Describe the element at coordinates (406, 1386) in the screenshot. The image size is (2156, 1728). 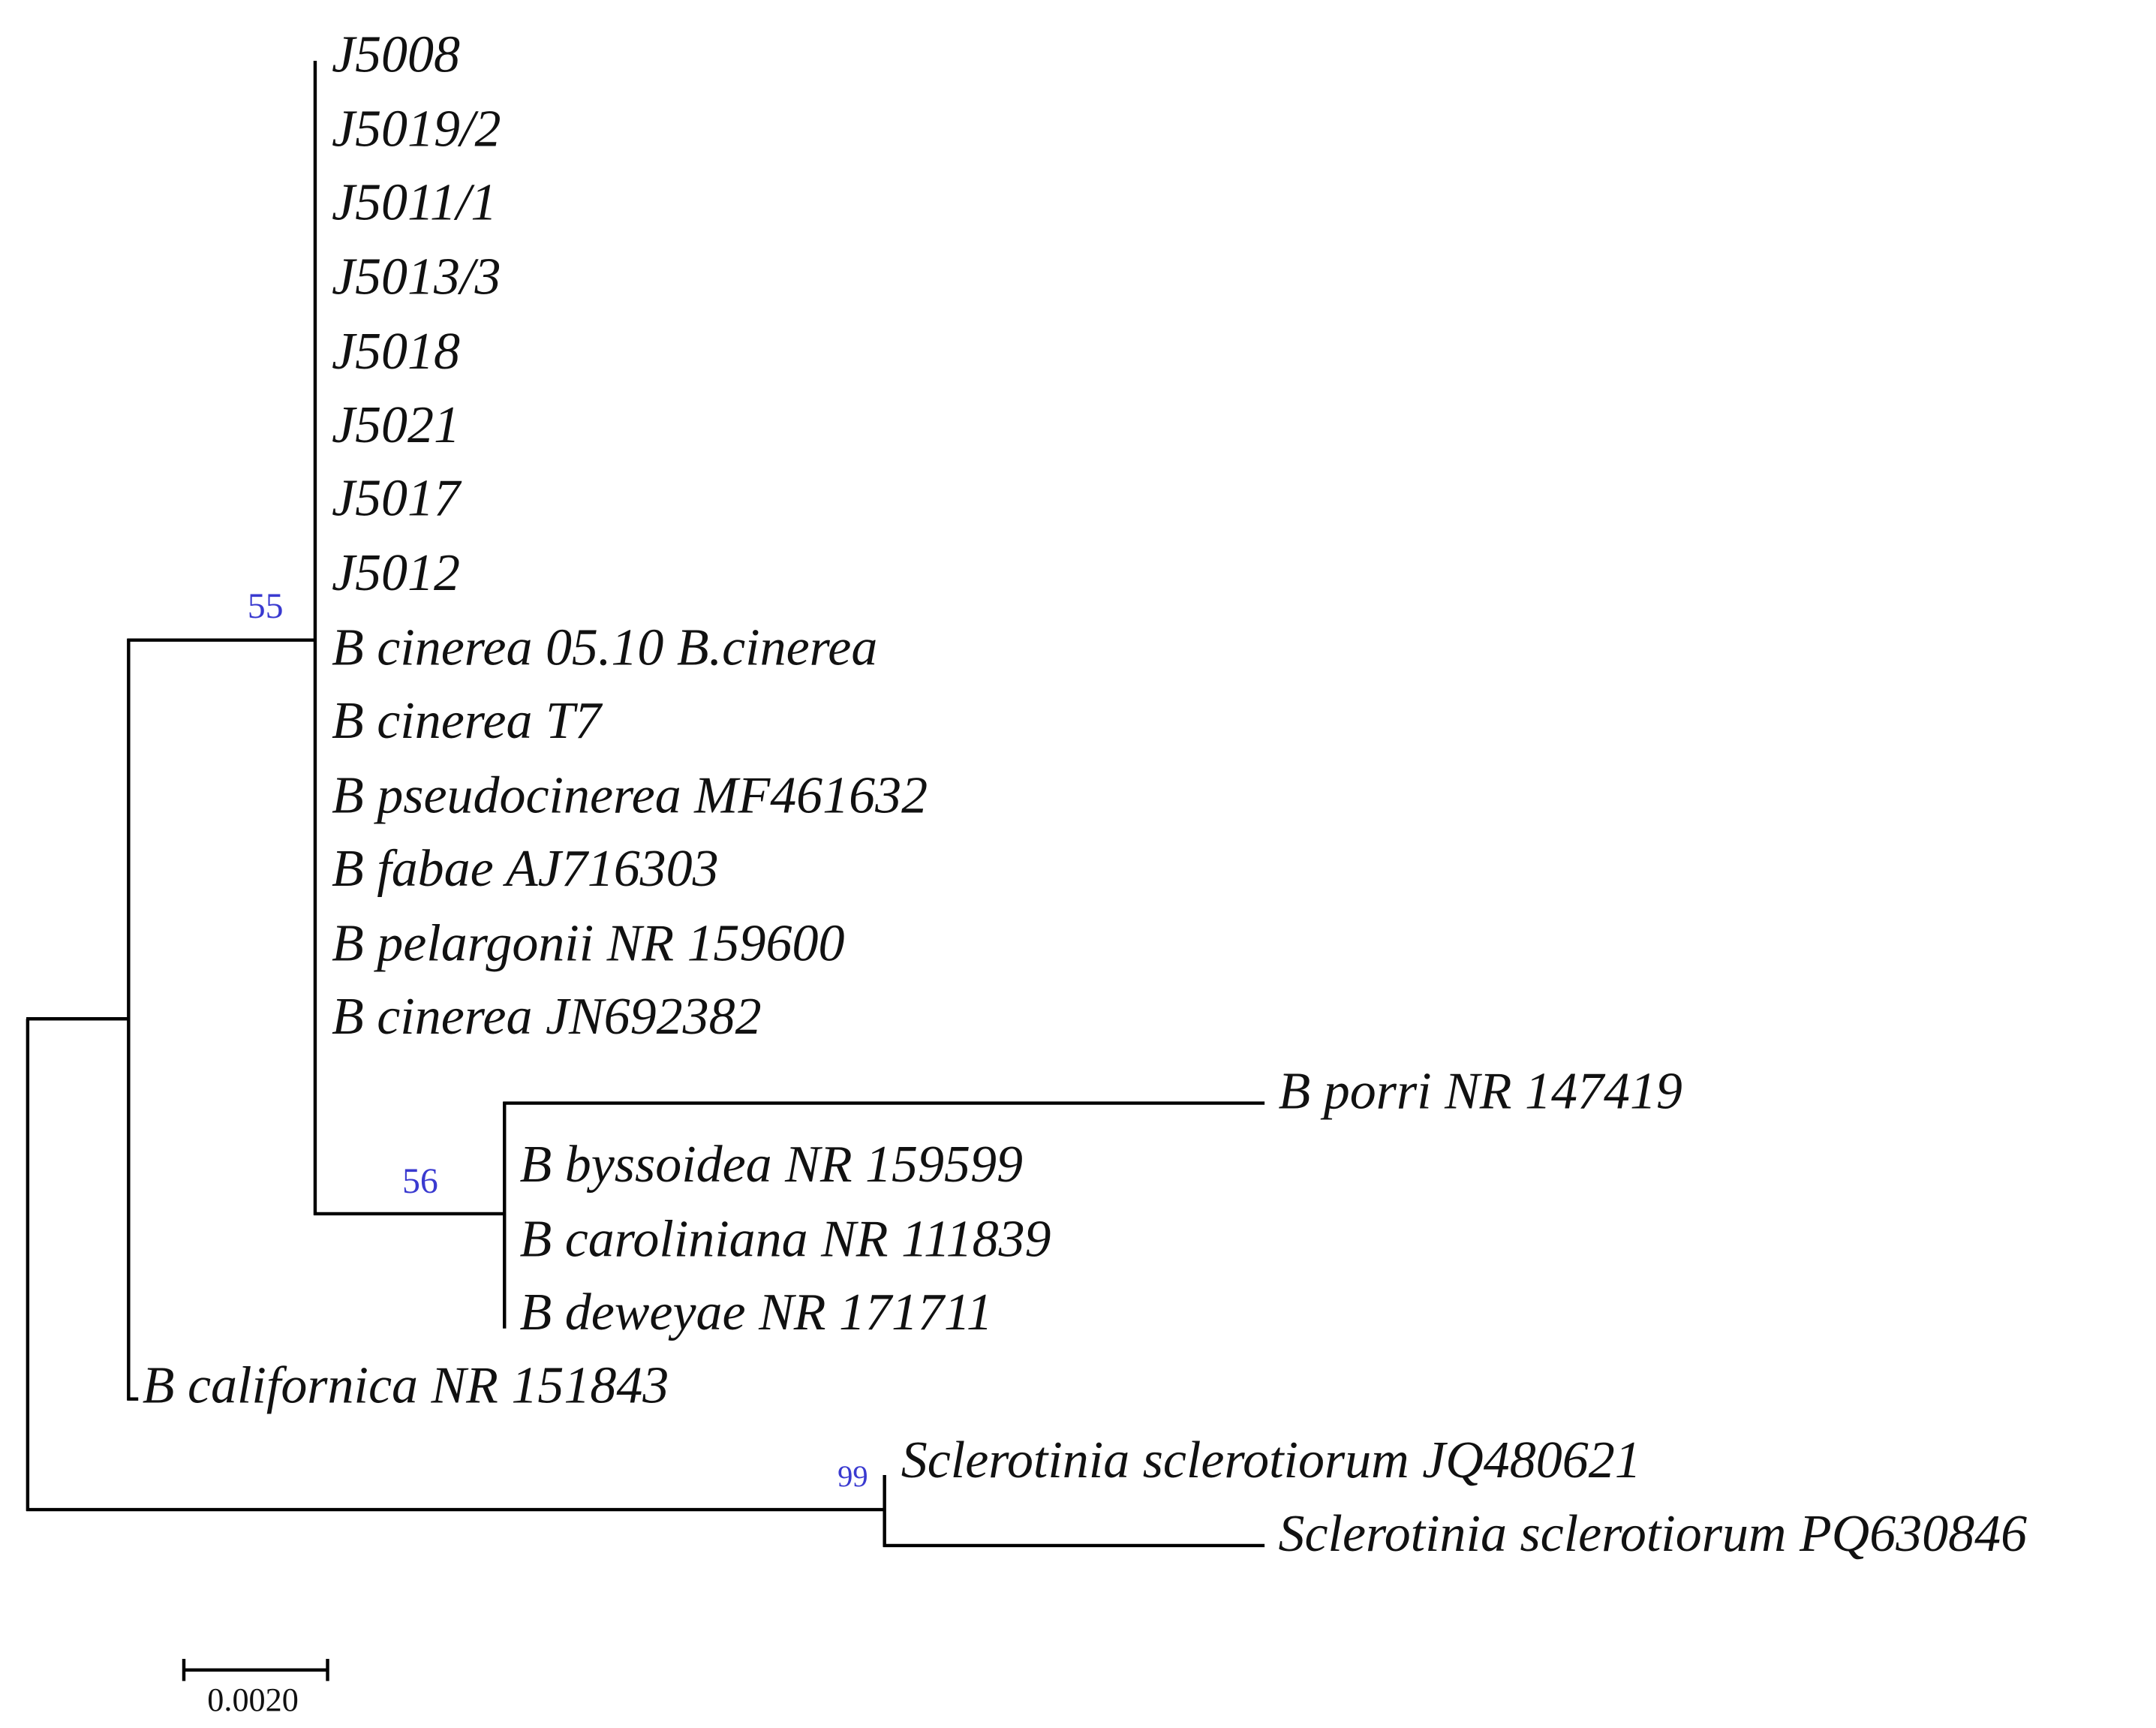
I see `leaf-label: B californica NR 151843` at that location.